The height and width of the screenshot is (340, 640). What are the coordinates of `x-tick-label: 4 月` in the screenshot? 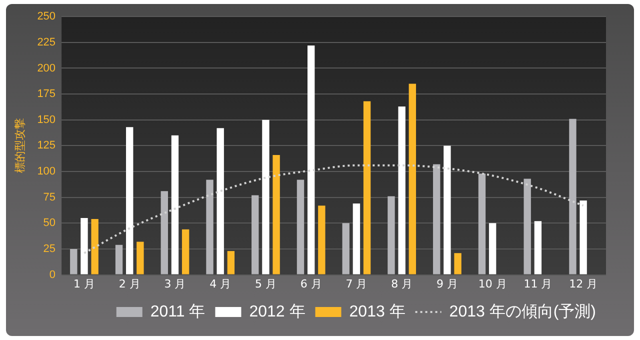 It's located at (221, 283).